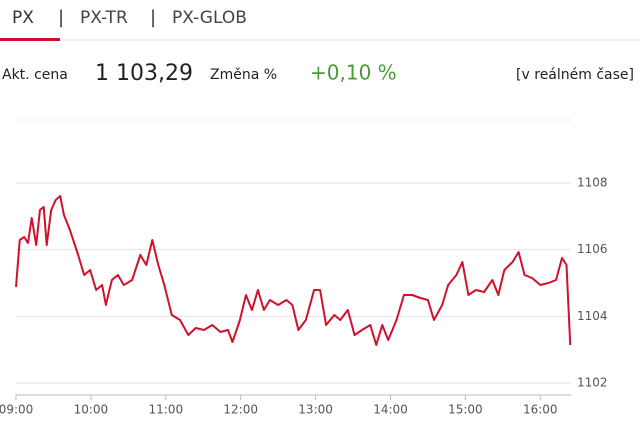 Image resolution: width=640 pixels, height=425 pixels. Describe the element at coordinates (592, 316) in the screenshot. I see `y-tick-label: 1104` at that location.